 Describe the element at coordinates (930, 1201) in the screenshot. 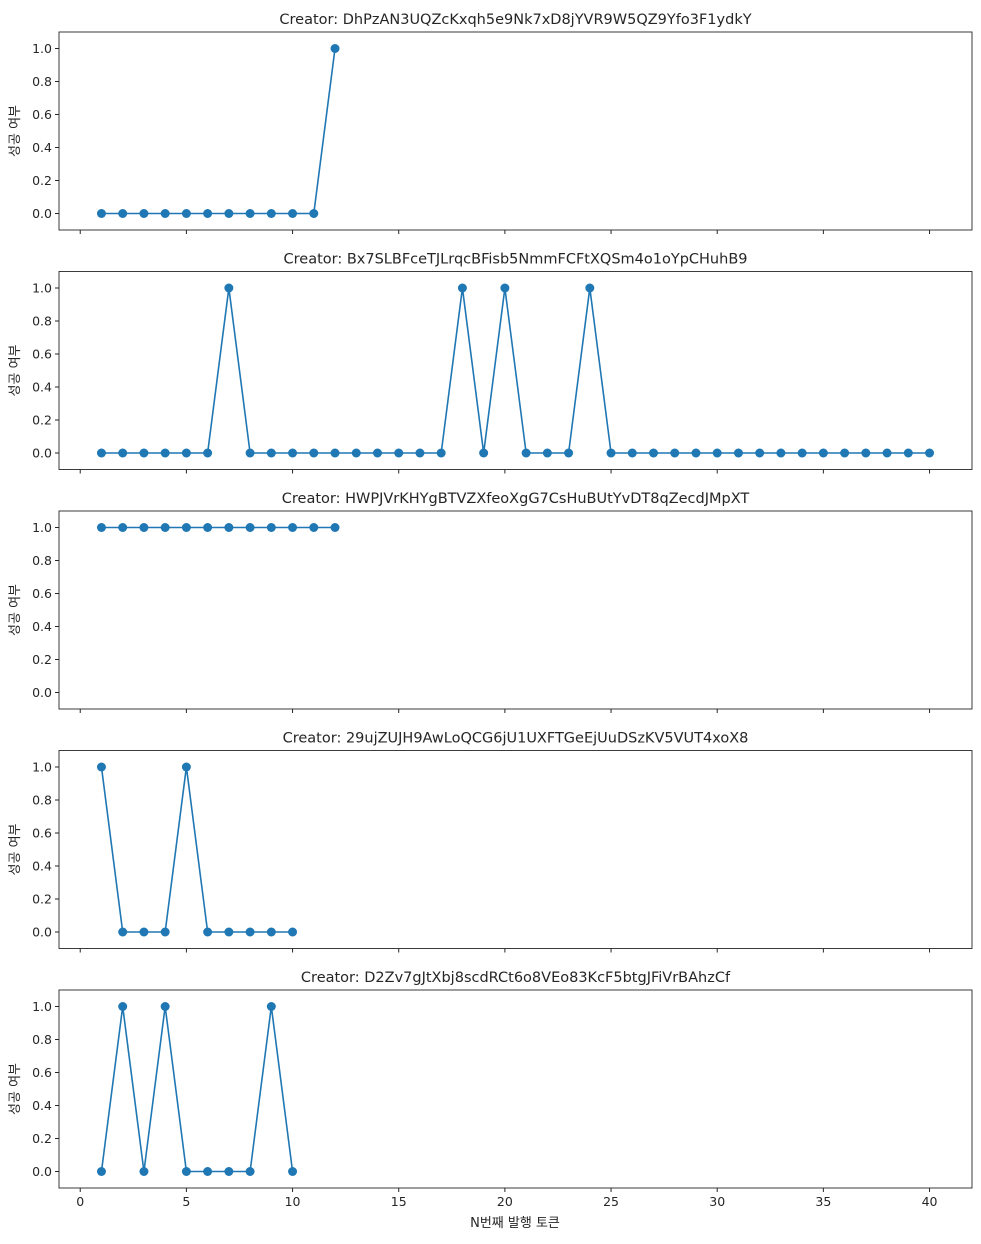

I see `x-tick-label: 40` at that location.